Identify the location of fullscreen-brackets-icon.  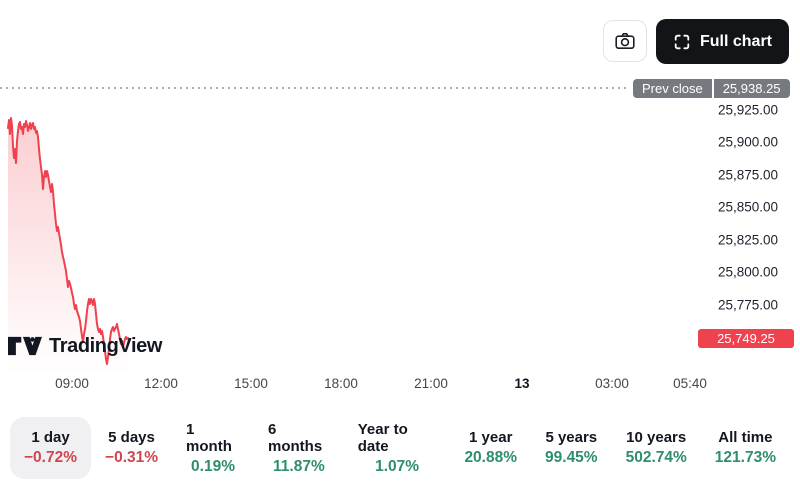
(682, 42).